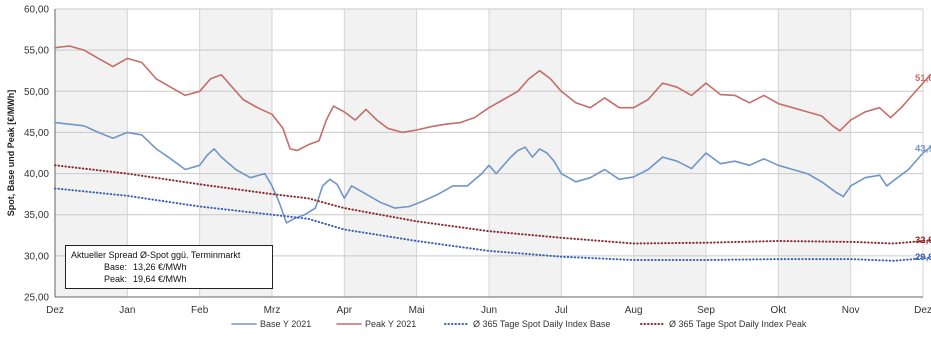 Image resolution: width=931 pixels, height=338 pixels. What do you see at coordinates (115, 267) in the screenshot?
I see `spread-note-base-label: Base:` at bounding box center [115, 267].